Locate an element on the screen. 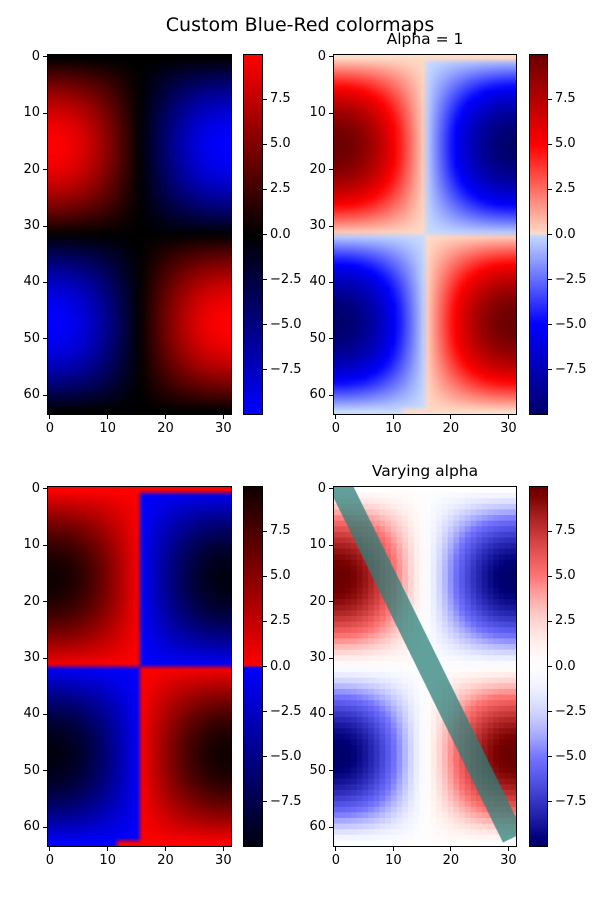 This screenshot has width=600, height=900. axes-title-bottom-right: Varying alpha is located at coordinates (425, 471).